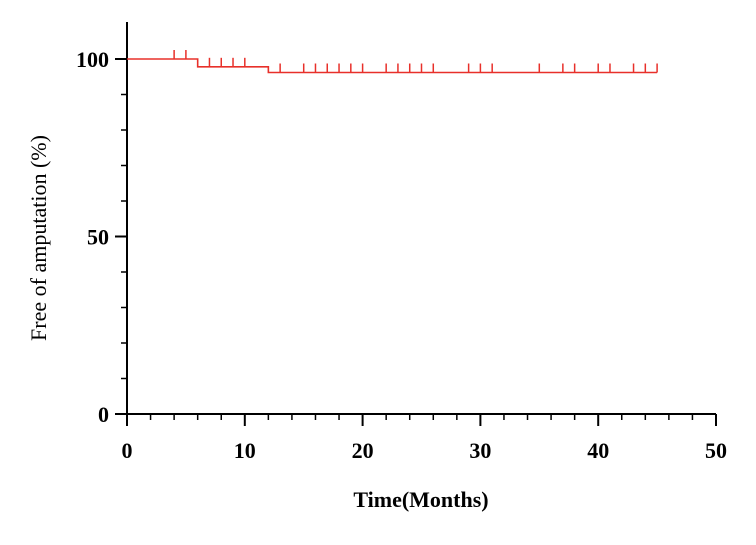 Image resolution: width=756 pixels, height=545 pixels. Describe the element at coordinates (363, 450) in the screenshot. I see `x-tick-label: 20` at that location.